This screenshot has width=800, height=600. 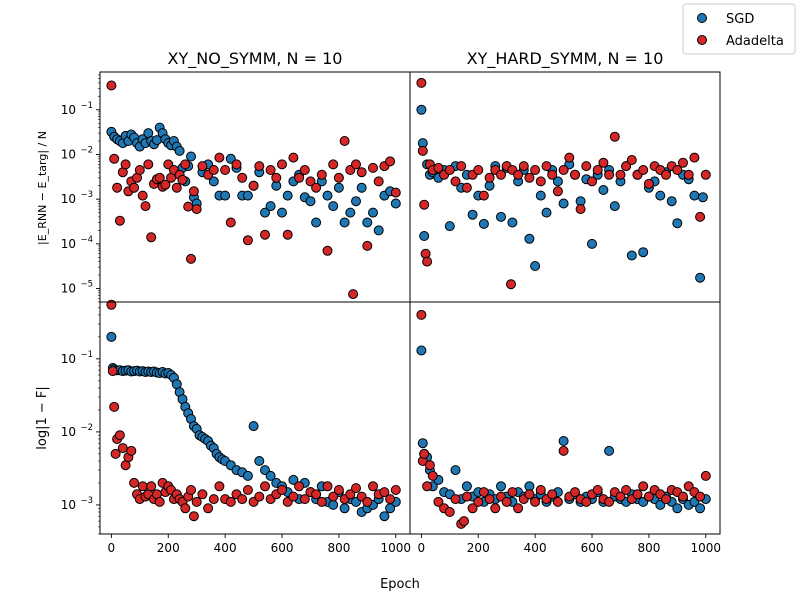 What do you see at coordinates (755, 41) in the screenshot?
I see `legend-label-adadelta: Adadelta` at bounding box center [755, 41].